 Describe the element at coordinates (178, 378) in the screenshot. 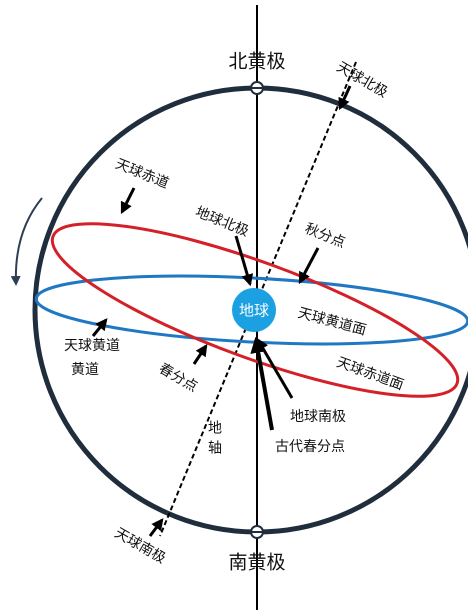

I see `label: 春分点` at that location.